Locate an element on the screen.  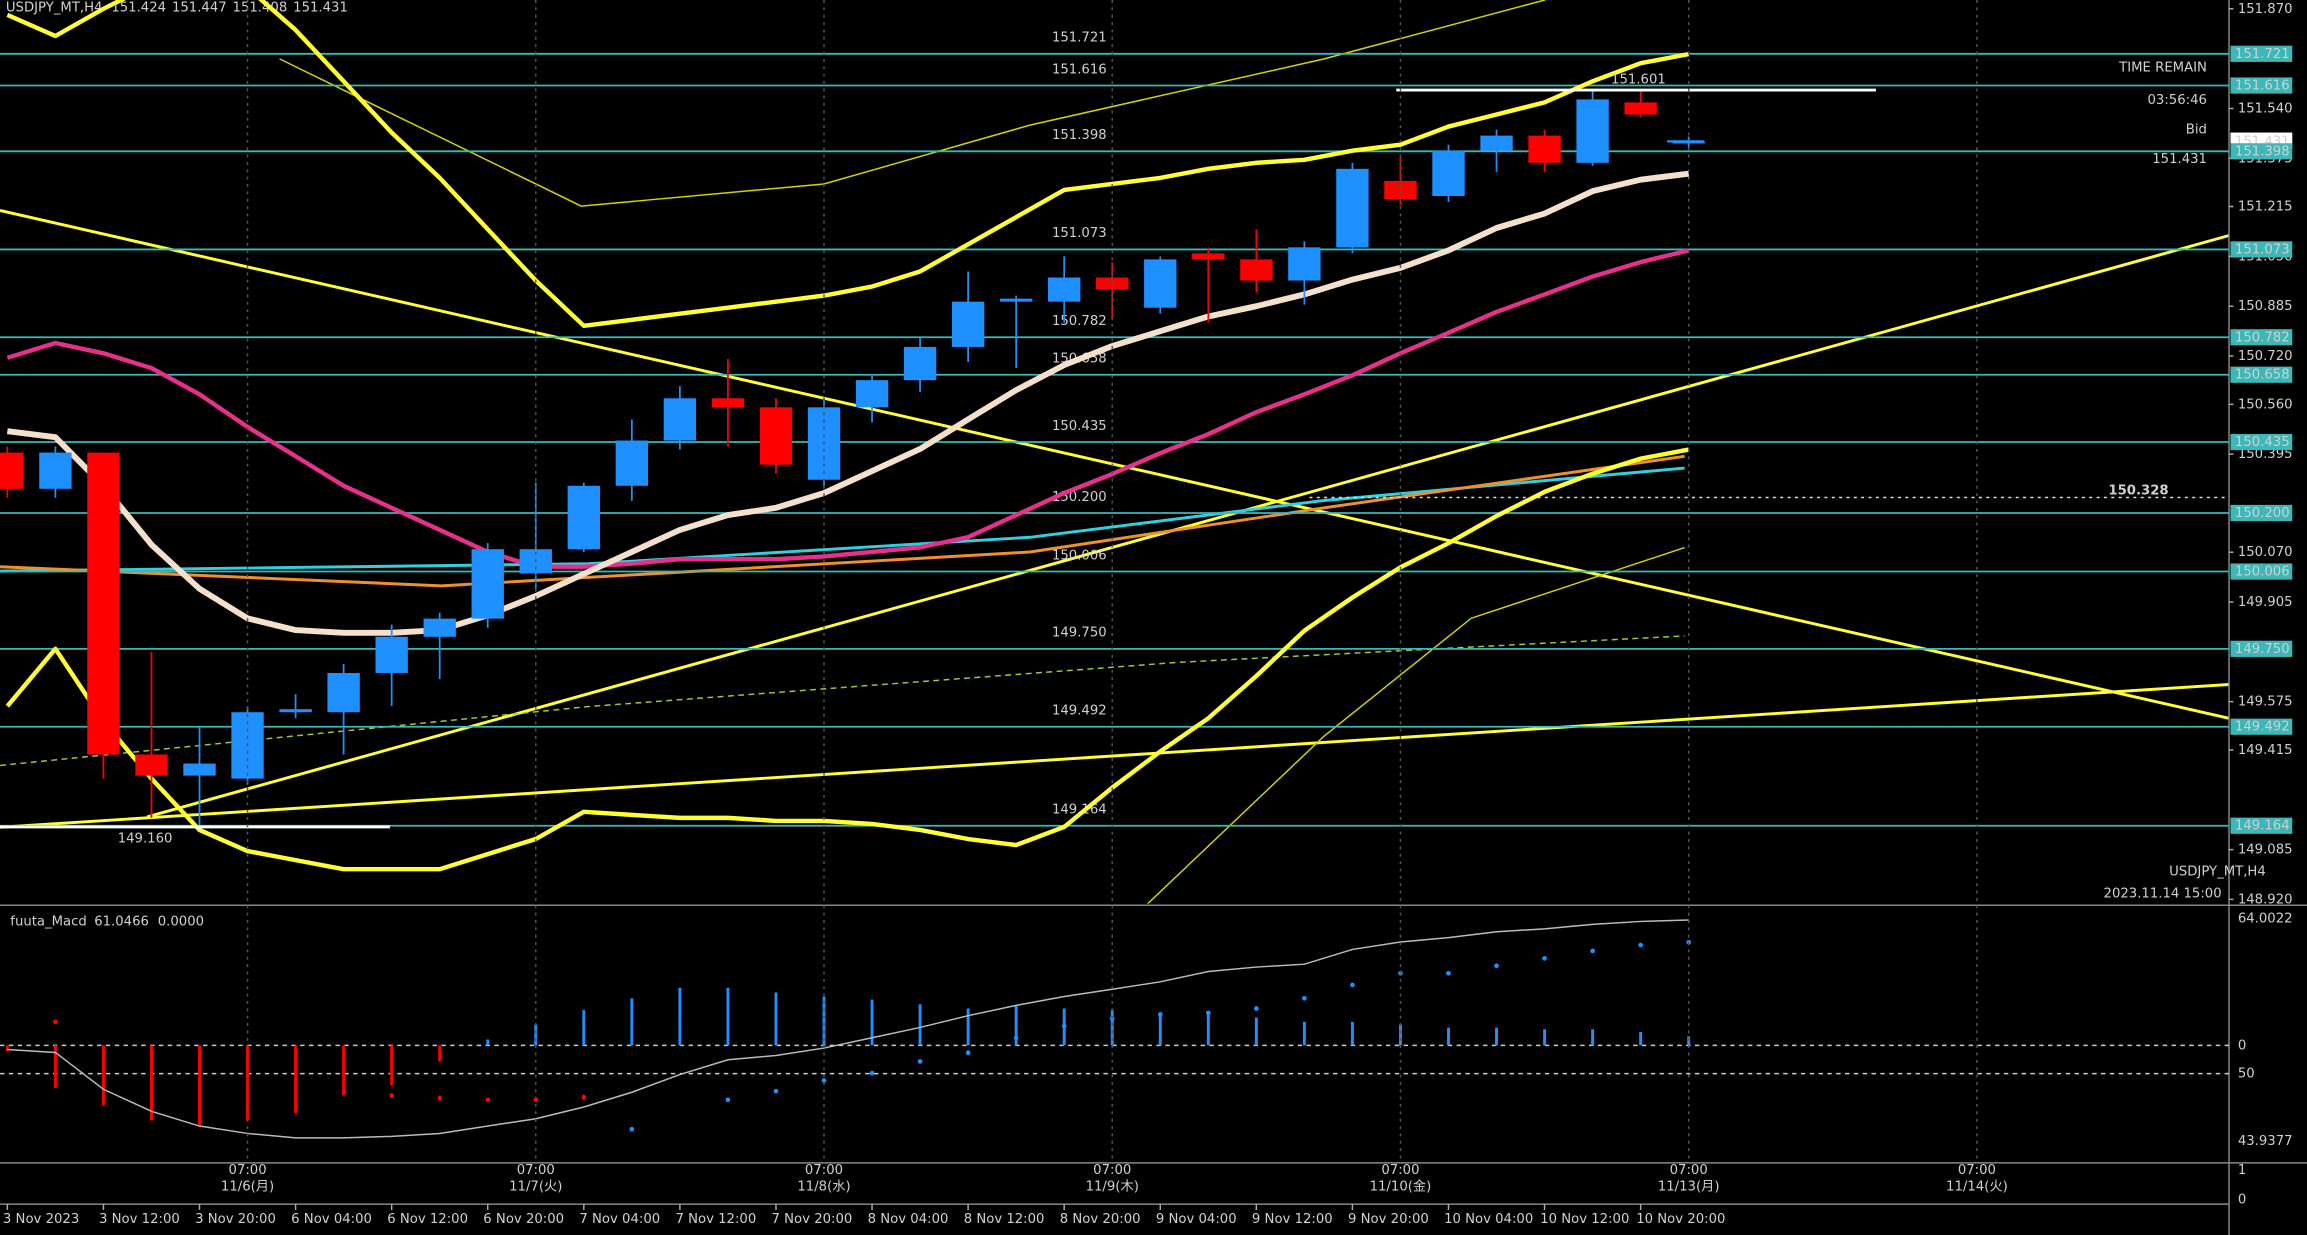
y-tick-label: 151.870 is located at coordinates (2265, 9).